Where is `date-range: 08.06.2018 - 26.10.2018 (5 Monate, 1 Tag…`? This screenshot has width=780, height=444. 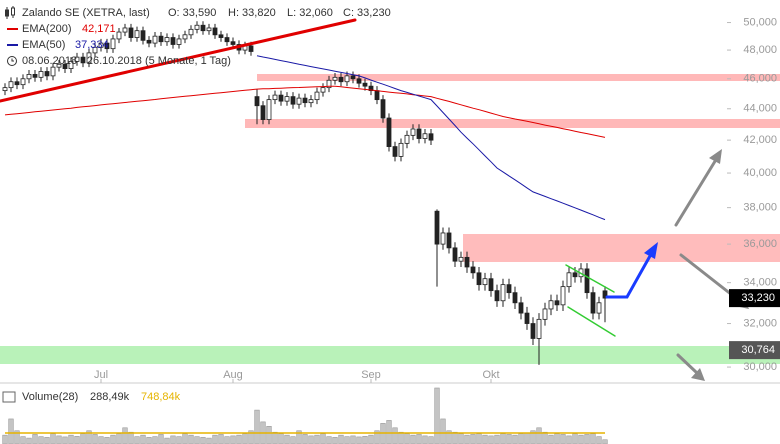
date-range: 08.06.2018 - 26.10.2018 (5 Monate, 1 Tag… is located at coordinates (126, 61).